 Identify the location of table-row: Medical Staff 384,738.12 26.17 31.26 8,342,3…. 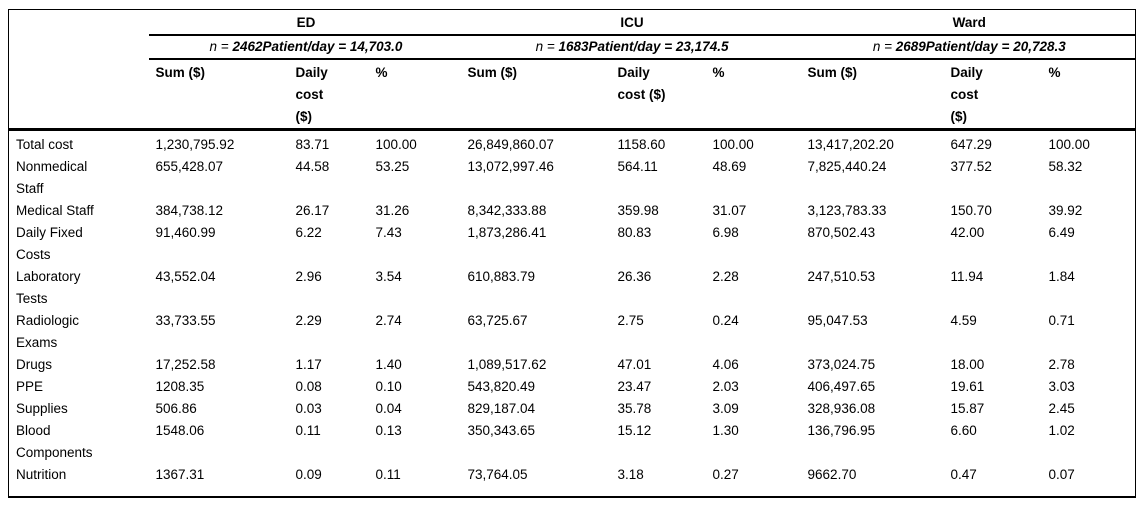
(572, 211).